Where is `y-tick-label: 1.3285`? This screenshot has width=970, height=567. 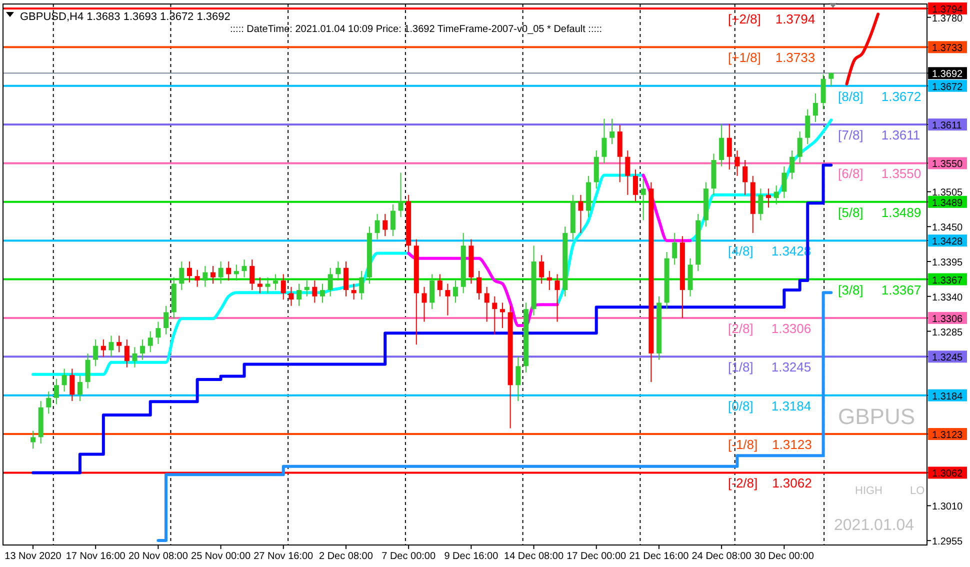 y-tick-label: 1.3285 is located at coordinates (948, 332).